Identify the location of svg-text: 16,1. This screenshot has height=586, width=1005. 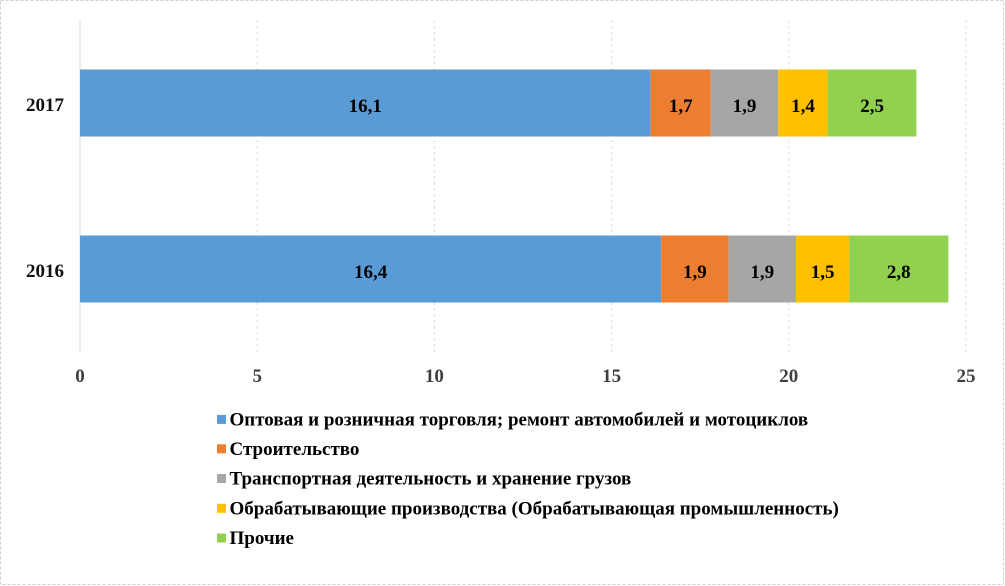
(365, 106).